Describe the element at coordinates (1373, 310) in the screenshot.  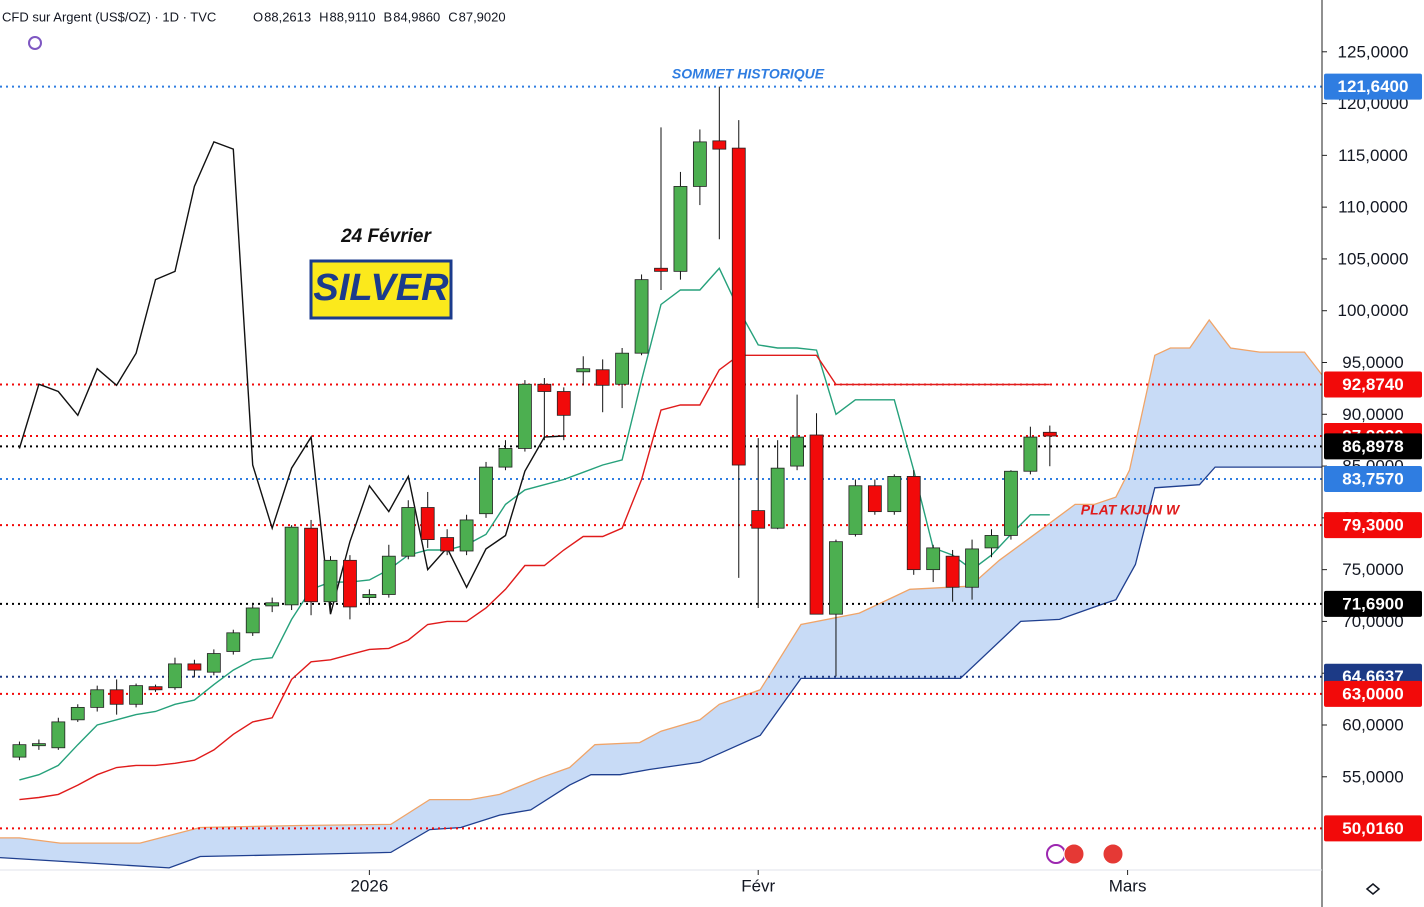
I see `y-tick-label: 100,0000` at that location.